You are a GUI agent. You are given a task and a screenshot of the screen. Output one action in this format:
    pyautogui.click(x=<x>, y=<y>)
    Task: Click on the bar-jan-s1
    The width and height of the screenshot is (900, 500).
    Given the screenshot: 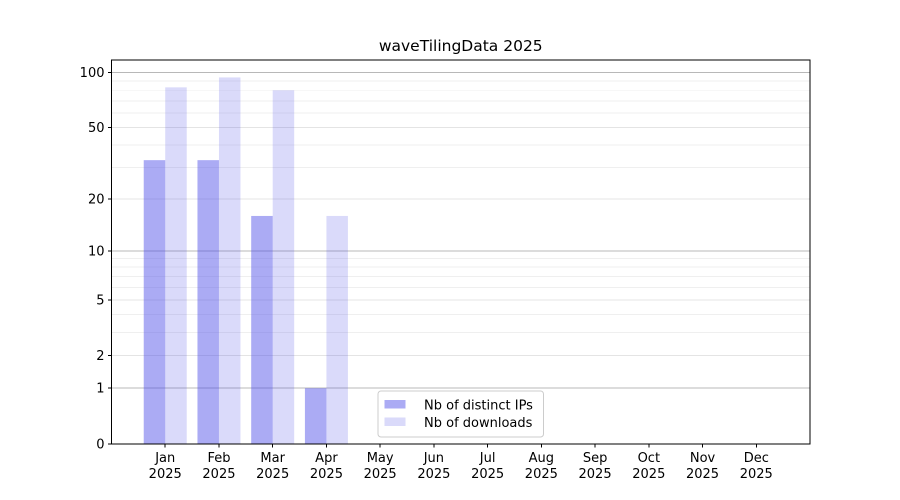 What is the action you would take?
    pyautogui.click(x=176, y=265)
    